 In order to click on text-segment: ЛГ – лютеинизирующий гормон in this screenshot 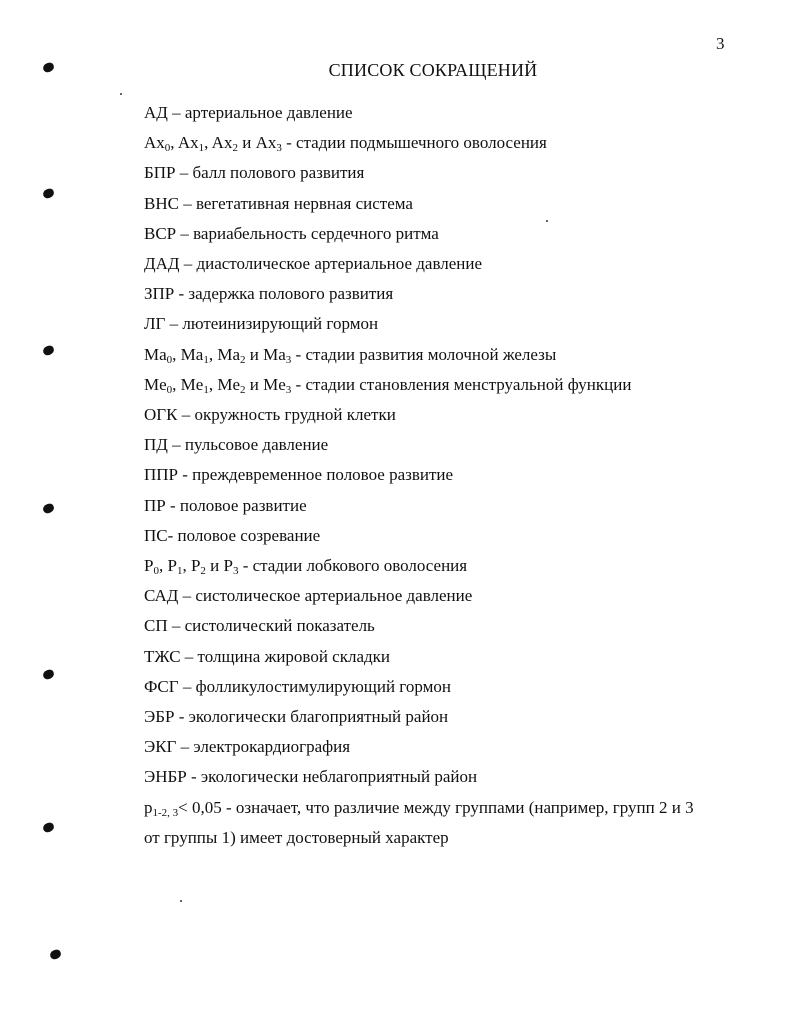, I will do `click(261, 324)`.